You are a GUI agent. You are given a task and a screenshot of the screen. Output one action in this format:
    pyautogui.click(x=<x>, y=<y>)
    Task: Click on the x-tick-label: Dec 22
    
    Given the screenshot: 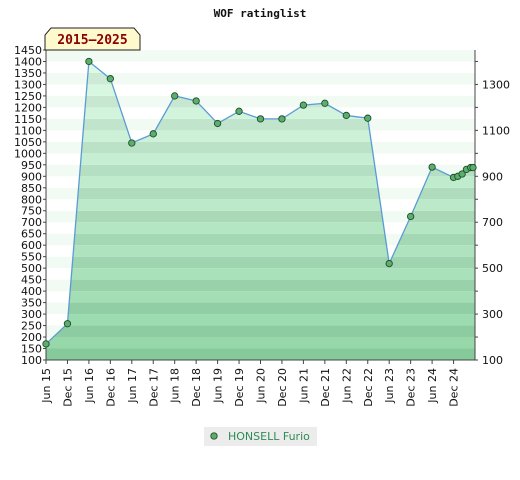 What is the action you would take?
    pyautogui.click(x=368, y=387)
    